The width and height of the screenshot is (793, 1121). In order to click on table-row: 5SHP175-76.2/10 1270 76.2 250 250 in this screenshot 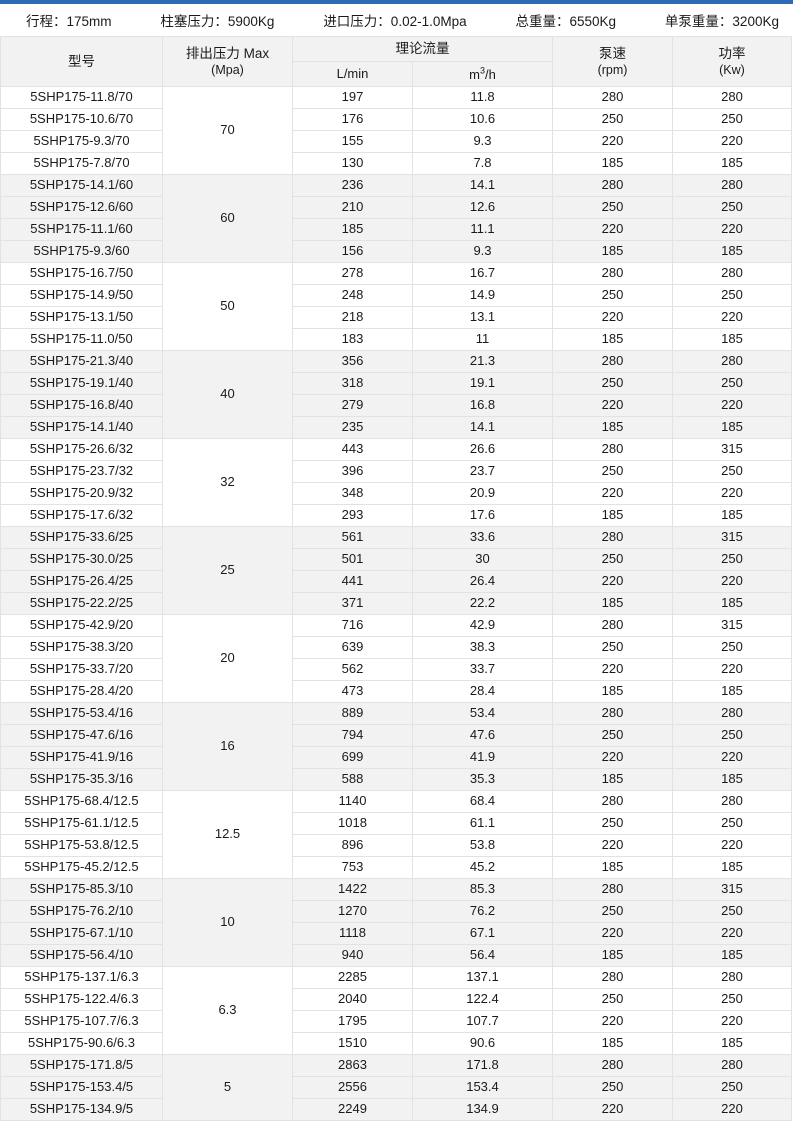, I will do `click(396, 911)`.